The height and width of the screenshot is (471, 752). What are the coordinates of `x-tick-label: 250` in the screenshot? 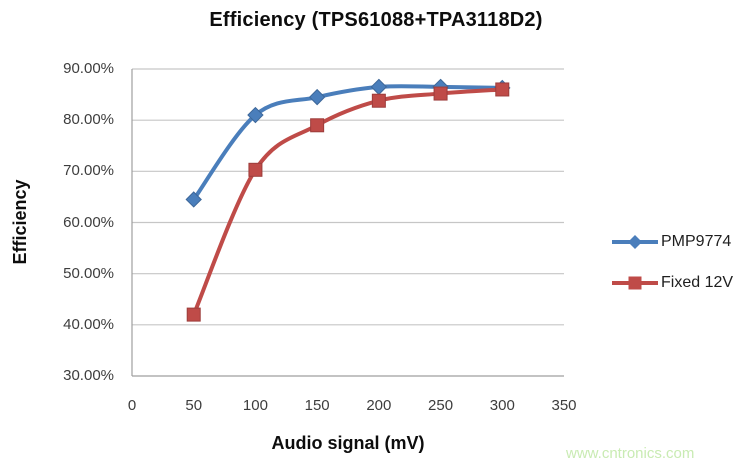 It's located at (441, 405).